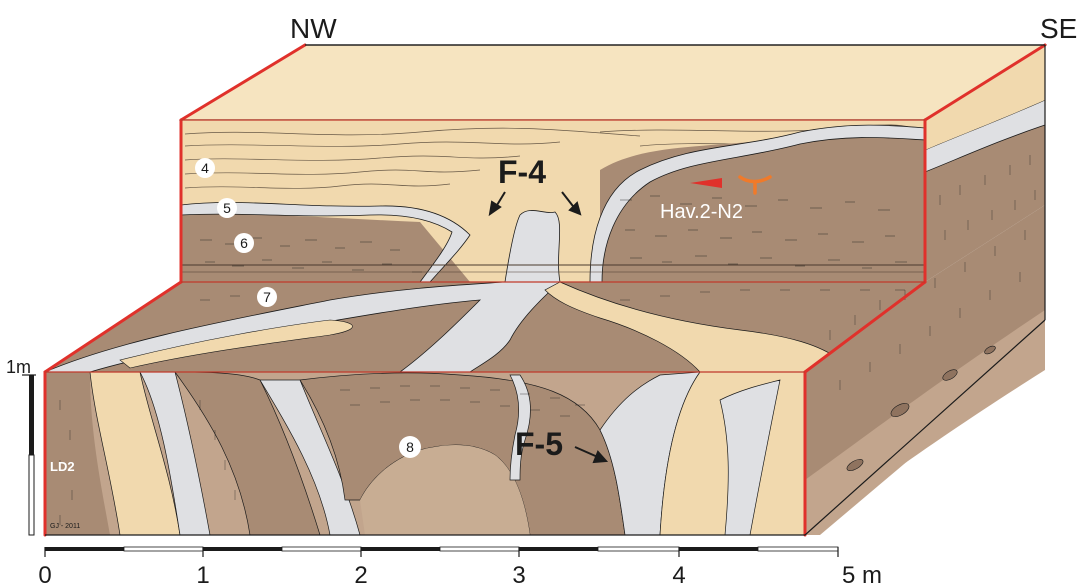  Describe the element at coordinates (441, 551) in the screenshot. I see `horizontal-scale-bar` at that location.